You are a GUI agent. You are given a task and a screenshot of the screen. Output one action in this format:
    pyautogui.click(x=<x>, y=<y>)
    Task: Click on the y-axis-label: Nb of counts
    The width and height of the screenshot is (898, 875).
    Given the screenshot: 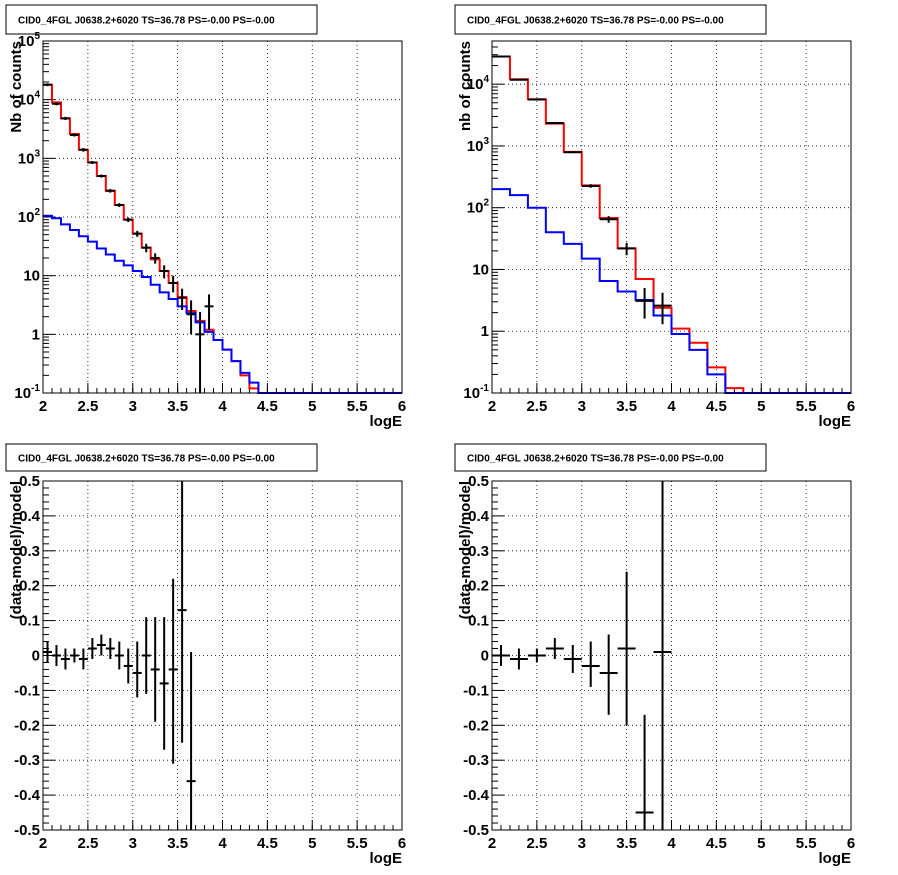 What is the action you would take?
    pyautogui.click(x=16, y=87)
    